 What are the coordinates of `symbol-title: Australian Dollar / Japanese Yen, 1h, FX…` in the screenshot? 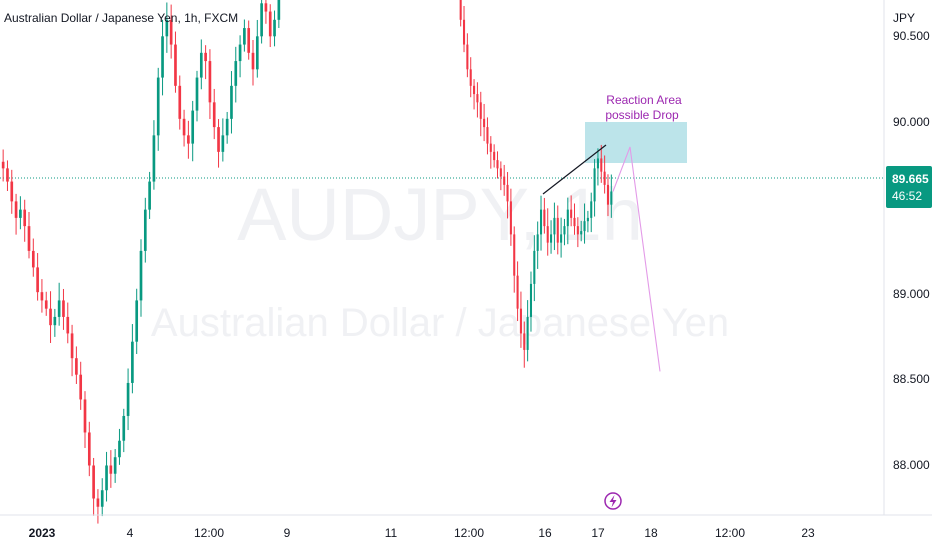 It's located at (121, 18).